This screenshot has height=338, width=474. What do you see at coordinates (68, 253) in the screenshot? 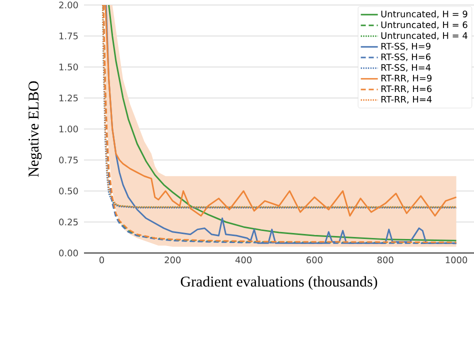
I see `y-tick-label: 0.00` at bounding box center [68, 253].